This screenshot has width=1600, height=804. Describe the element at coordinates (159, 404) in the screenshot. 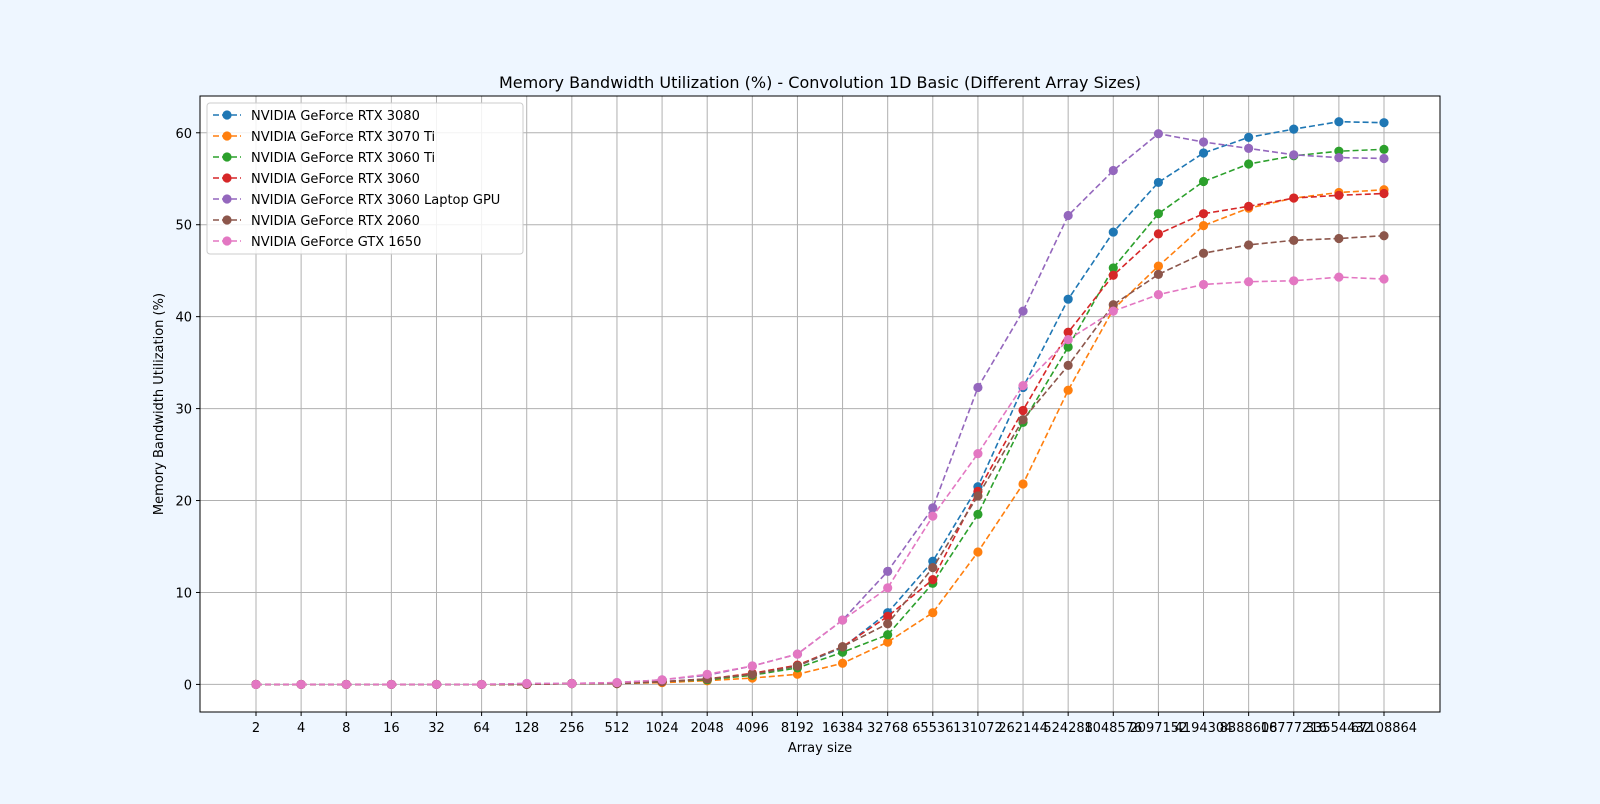

I see `y-axis-label: Memory Bandwidth Utilization (%)` at that location.